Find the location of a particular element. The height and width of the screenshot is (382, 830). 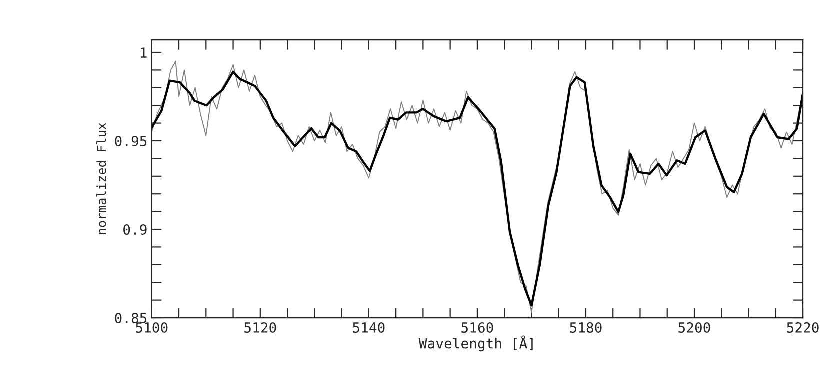

y-tick-label: 0.95 is located at coordinates (131, 141).